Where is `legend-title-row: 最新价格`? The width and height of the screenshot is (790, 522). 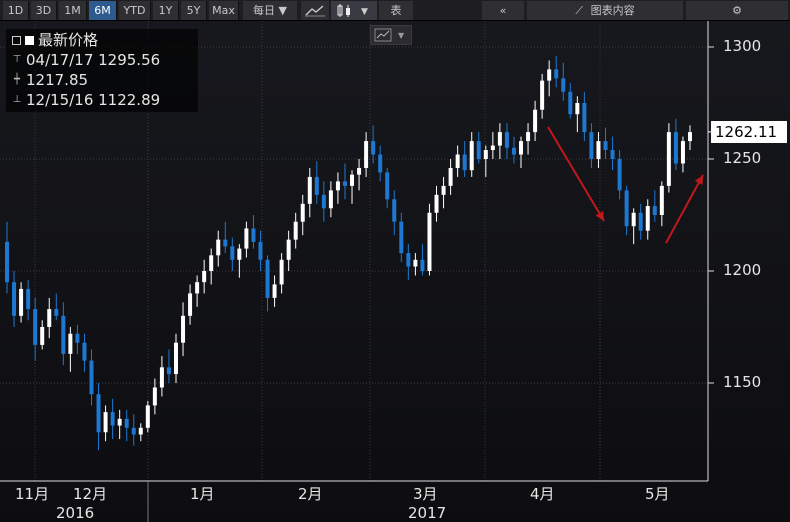
legend-title-row: 最新价格 is located at coordinates (102, 40).